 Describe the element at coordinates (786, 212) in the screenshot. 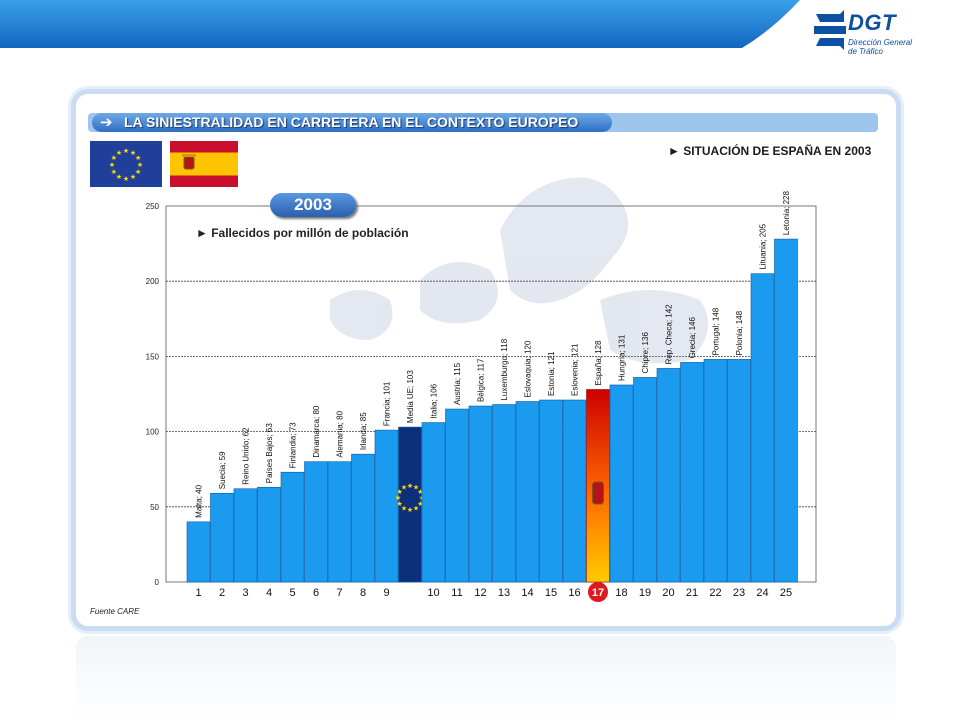

I see `bar-data-label: Letonia; 228` at that location.